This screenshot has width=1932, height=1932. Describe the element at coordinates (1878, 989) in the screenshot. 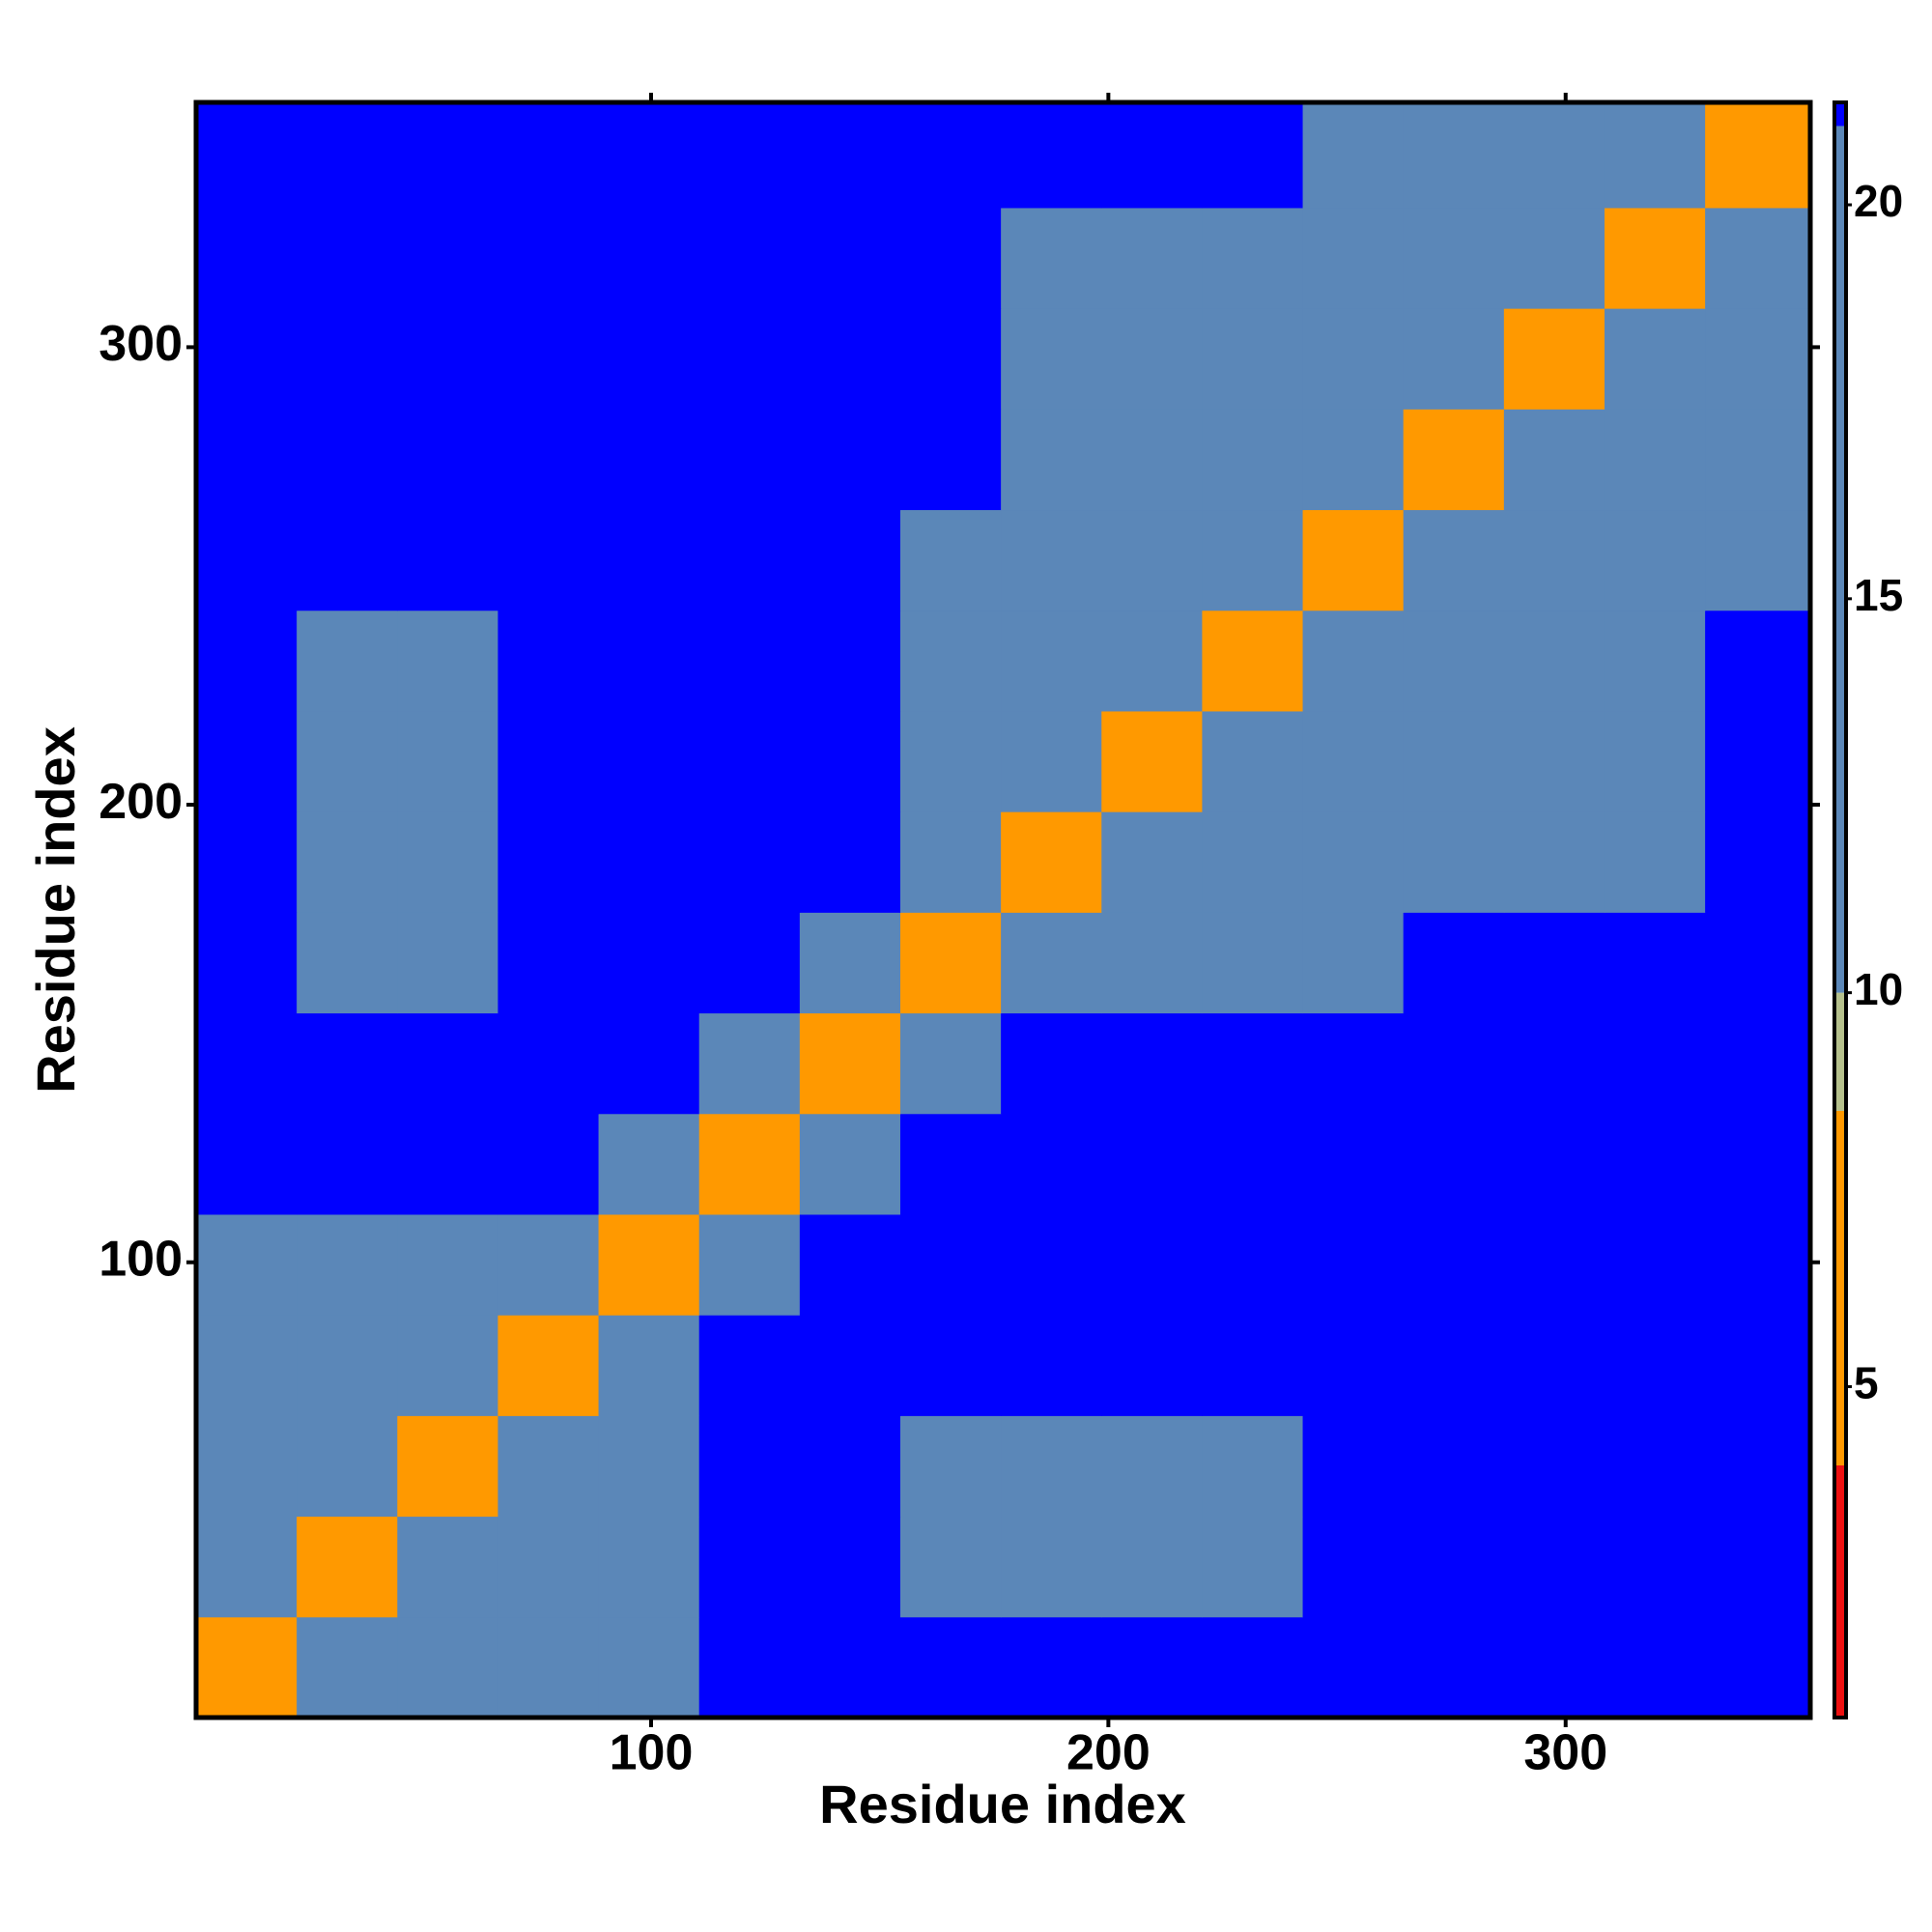

I see `colorbar-tick-label: 10` at that location.